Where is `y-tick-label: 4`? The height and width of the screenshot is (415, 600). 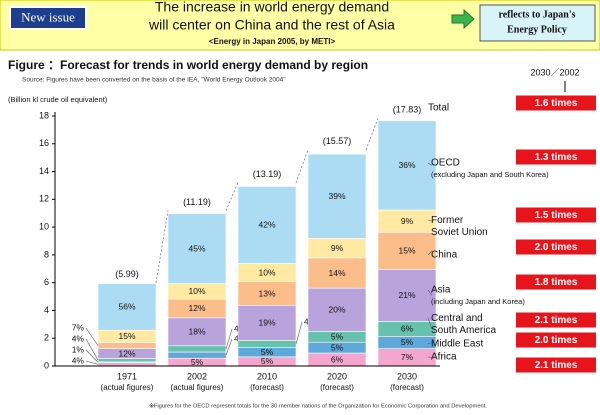 y-tick-label: 4 is located at coordinates (46, 310).